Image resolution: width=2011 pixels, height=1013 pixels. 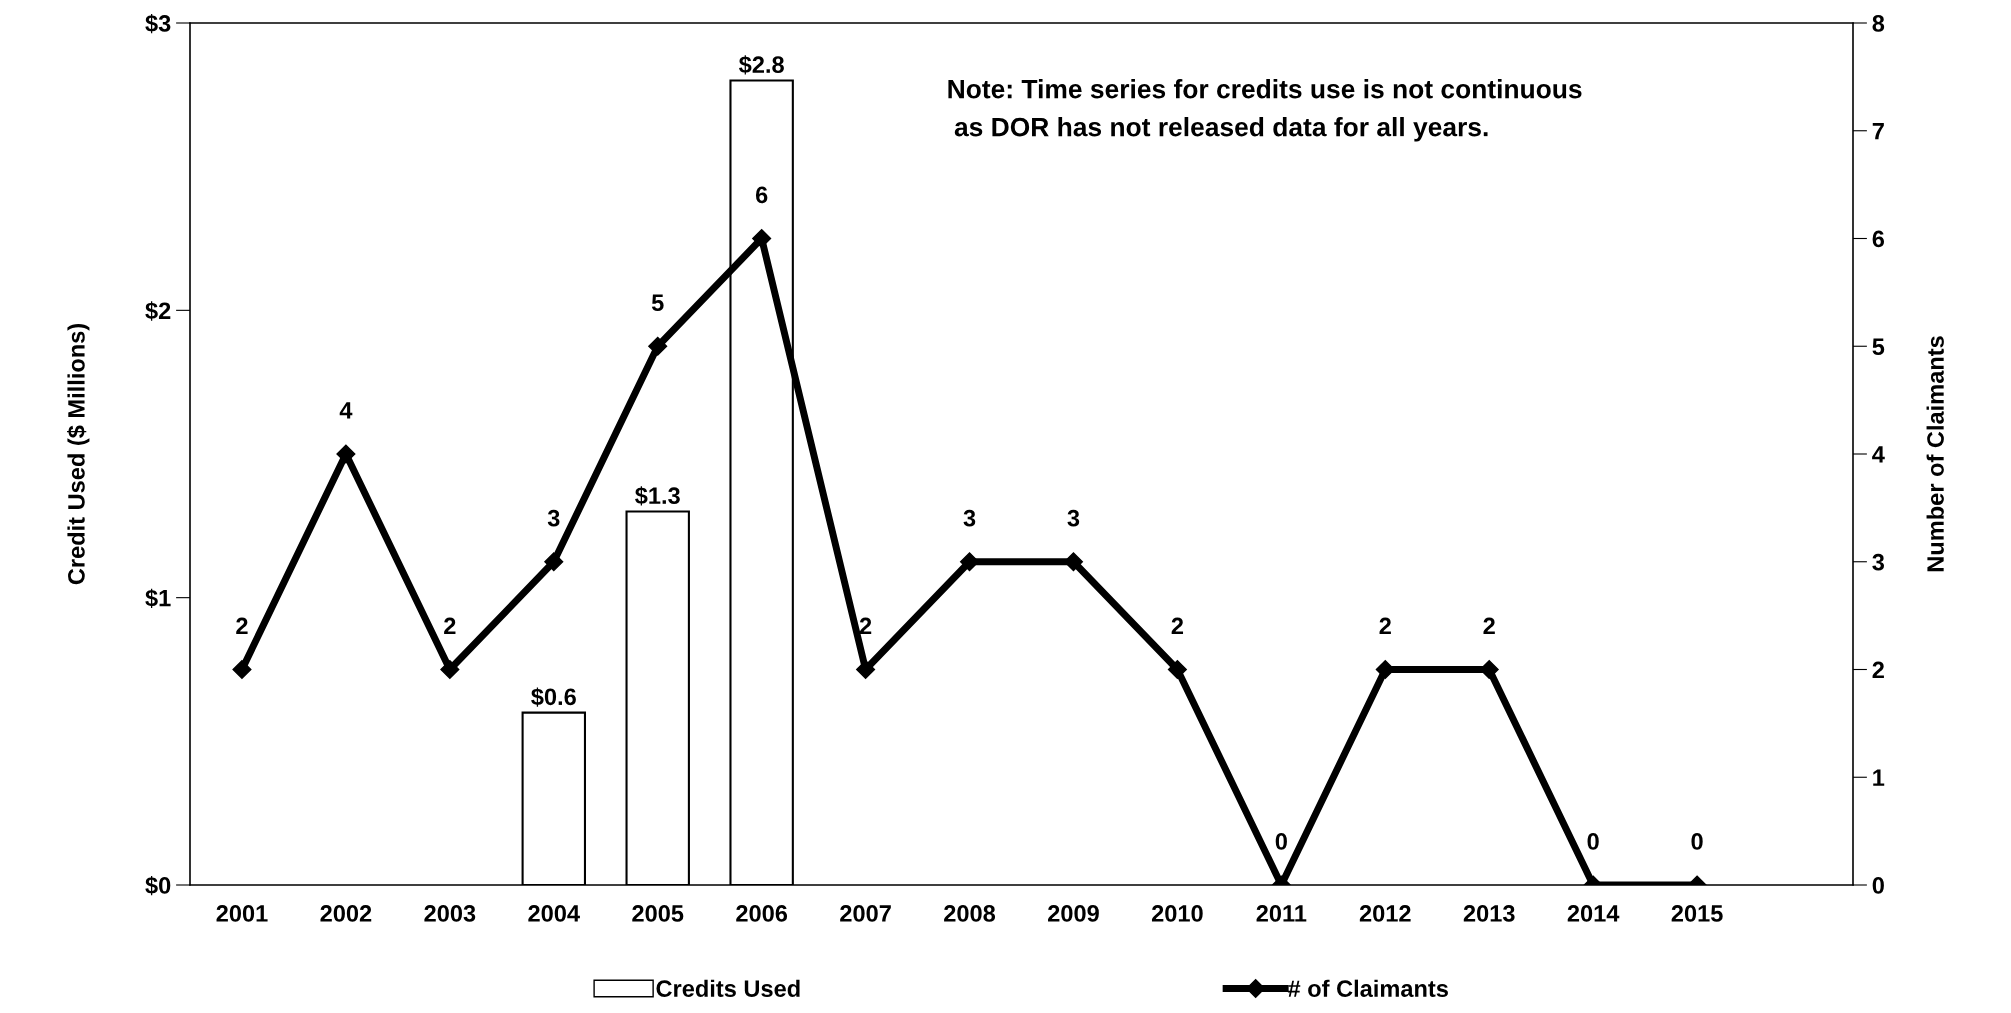 What do you see at coordinates (1878, 885) in the screenshot?
I see `y2-tick-label: 0` at bounding box center [1878, 885].